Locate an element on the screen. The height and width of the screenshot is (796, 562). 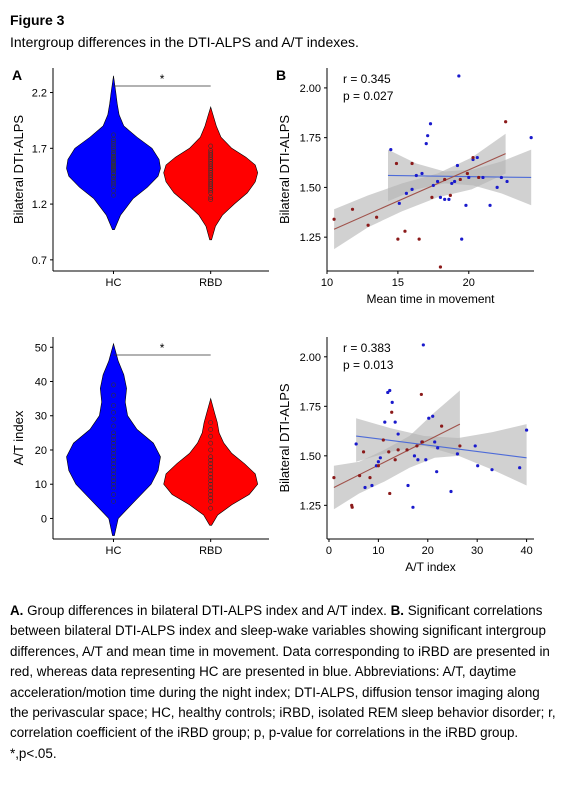
y-tick-label: 1.2 is located at coordinates (39, 205).